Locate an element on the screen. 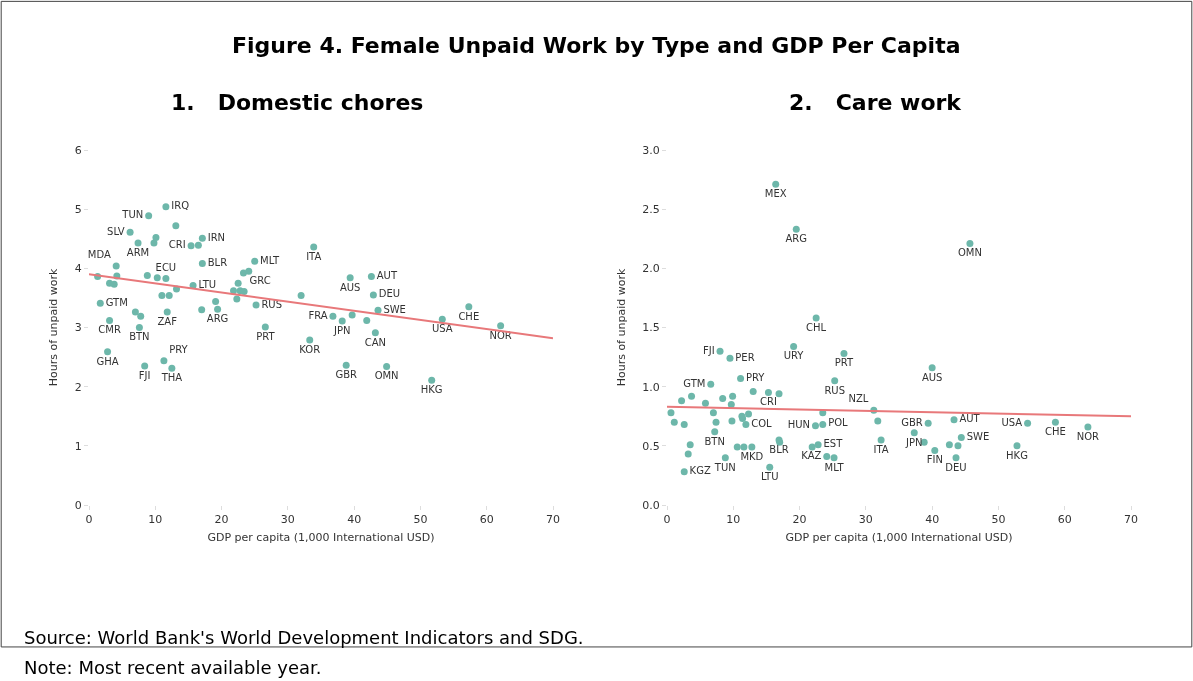  text: Note: Most recent available year. is located at coordinates (173, 667).